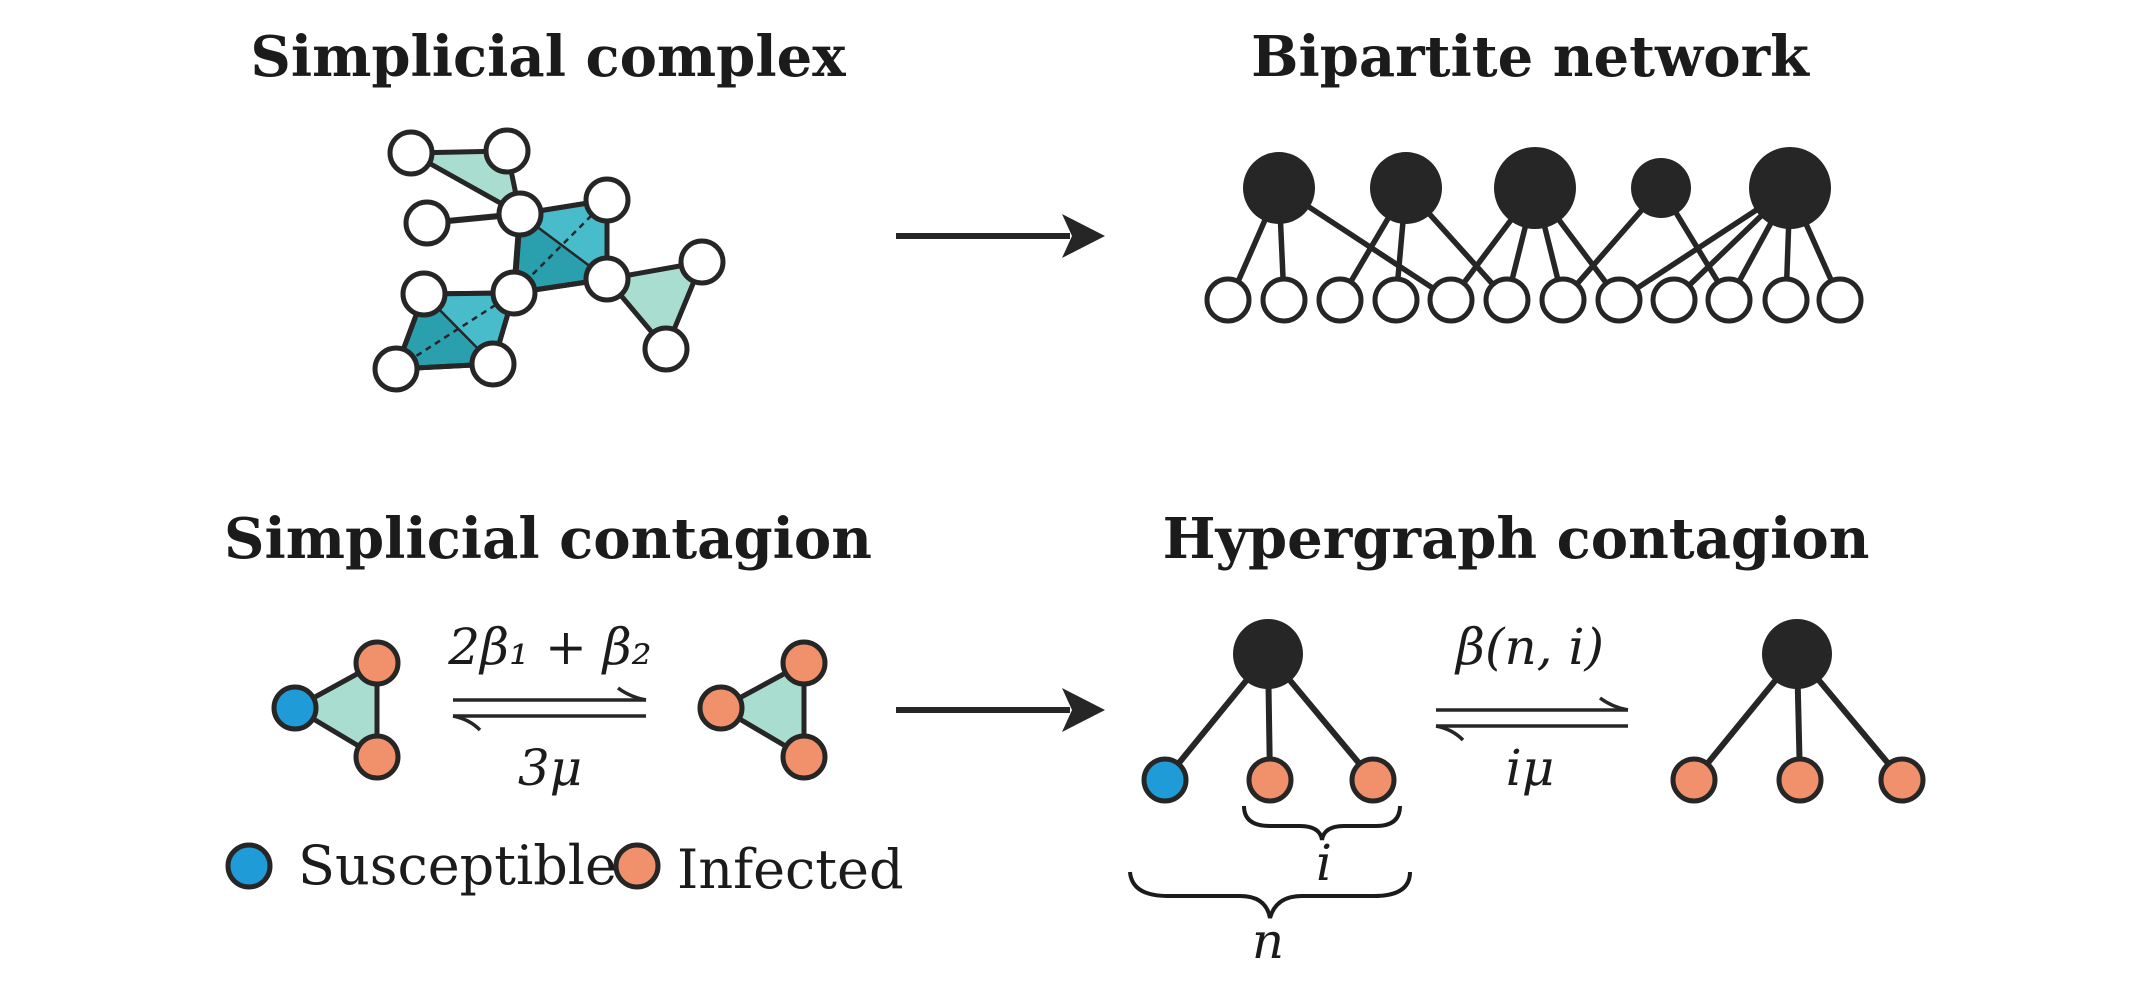 The image size is (2144, 999). What do you see at coordinates (1534, 235) in the screenshot?
I see `bipartite-network-diagram` at bounding box center [1534, 235].